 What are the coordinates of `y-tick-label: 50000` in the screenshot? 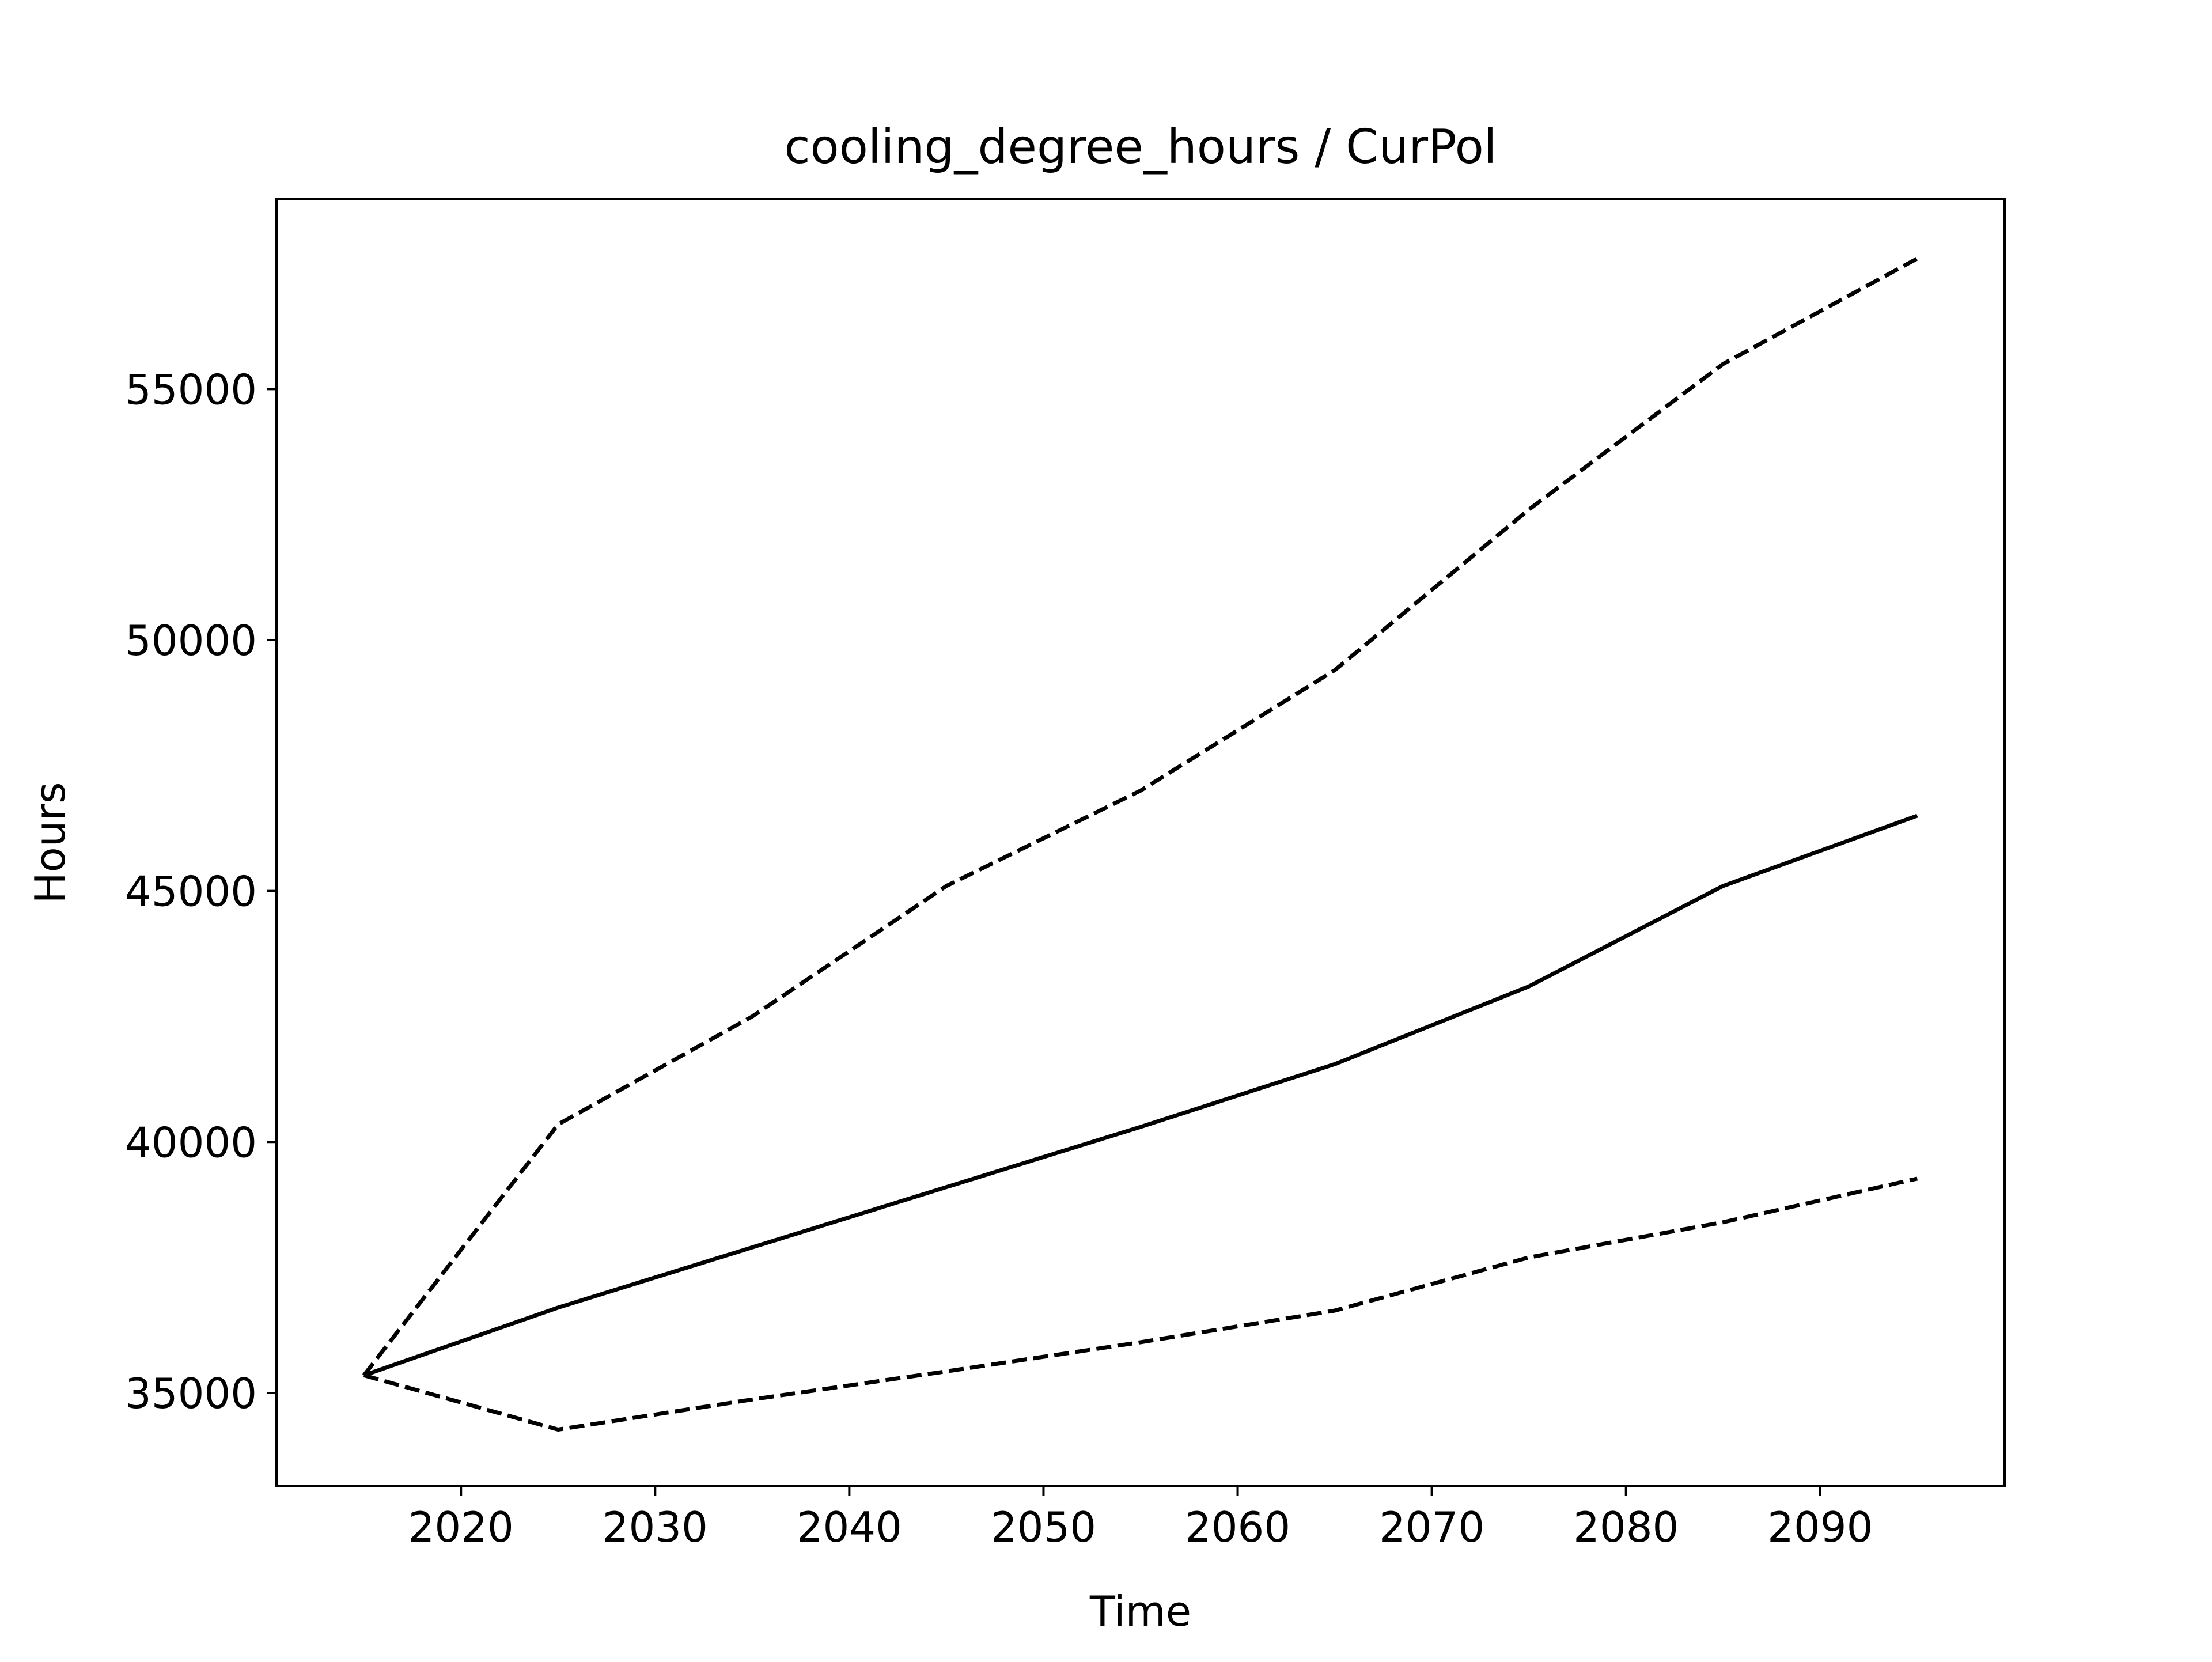 It's located at (191, 641).